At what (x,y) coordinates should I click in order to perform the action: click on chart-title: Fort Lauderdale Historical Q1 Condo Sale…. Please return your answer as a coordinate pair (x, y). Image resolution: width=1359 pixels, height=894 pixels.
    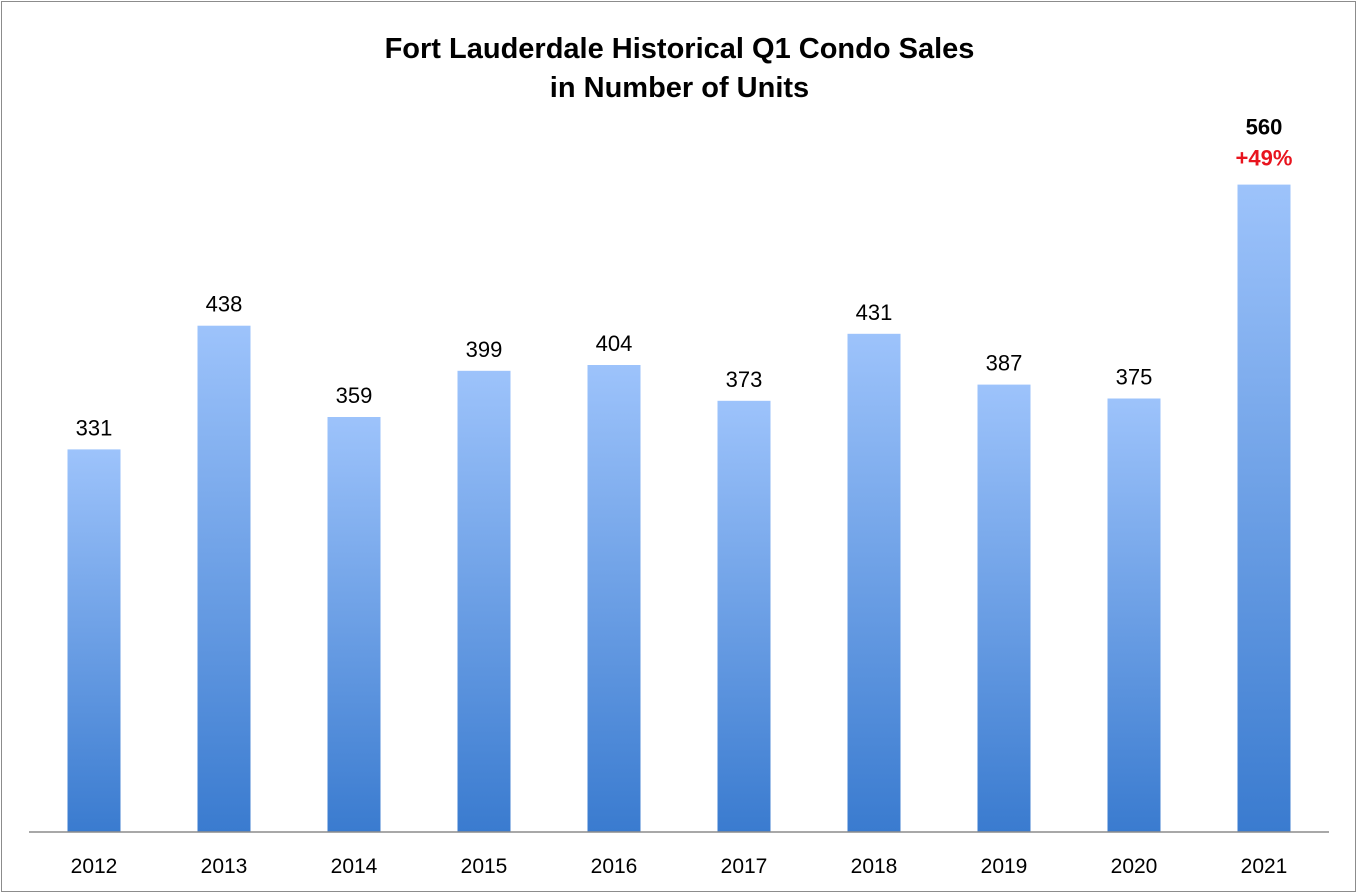
    Looking at the image, I should click on (679, 69).